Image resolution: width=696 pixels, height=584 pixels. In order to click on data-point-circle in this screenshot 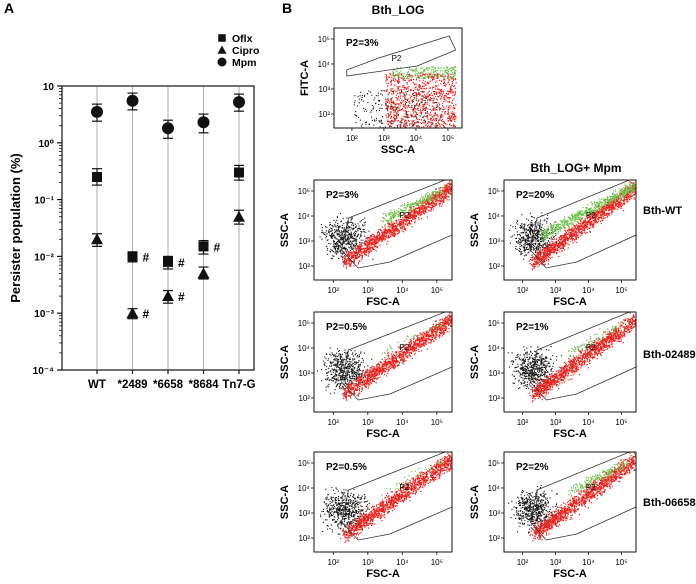, I will do `click(203, 122)`.